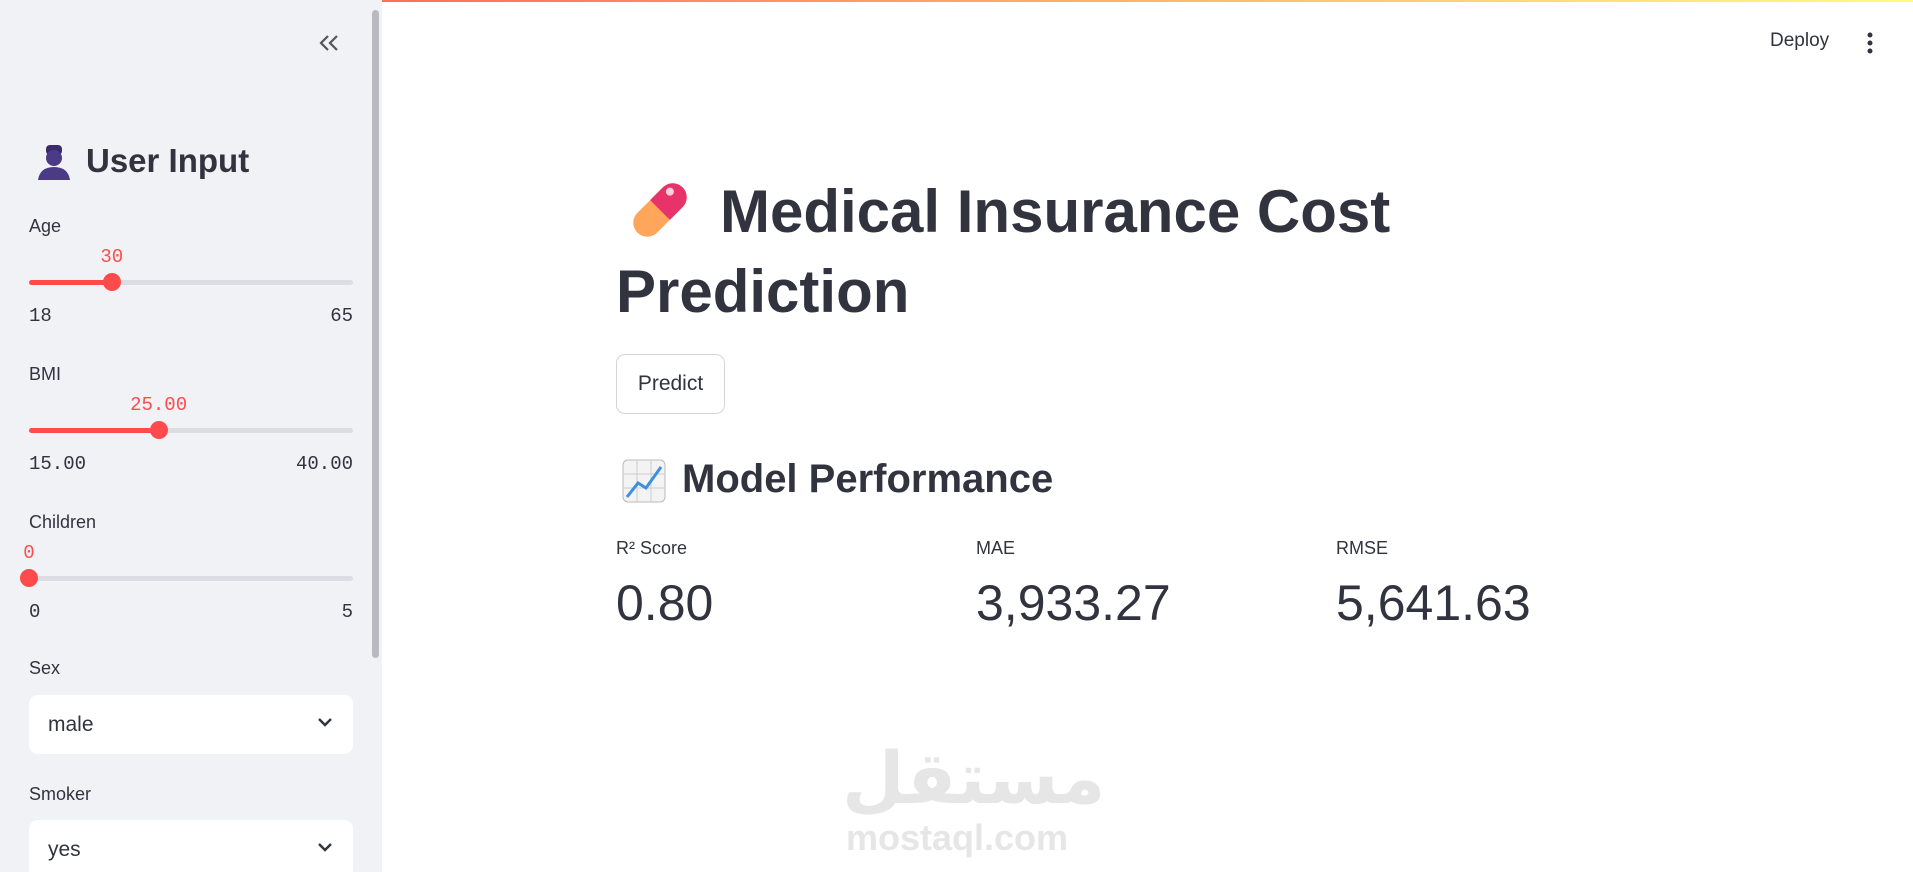 This screenshot has width=1913, height=872. I want to click on sex-select: male, so click(191, 724).